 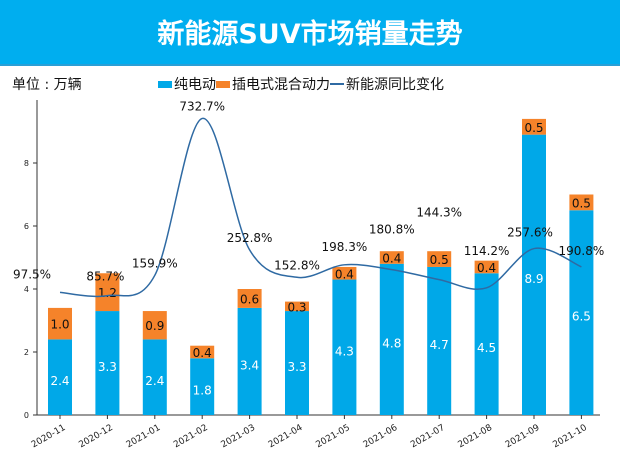 What do you see at coordinates (223, 84) in the screenshot?
I see `legend-swatch-phev` at bounding box center [223, 84].